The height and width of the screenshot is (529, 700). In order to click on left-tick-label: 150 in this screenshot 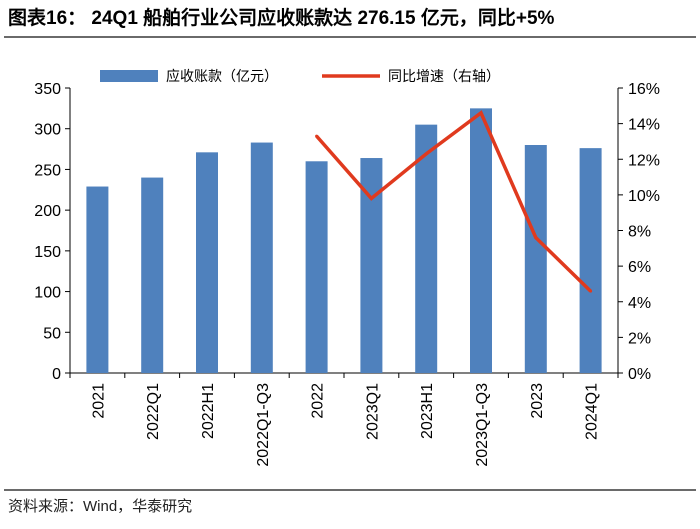, I will do `click(47, 252)`.